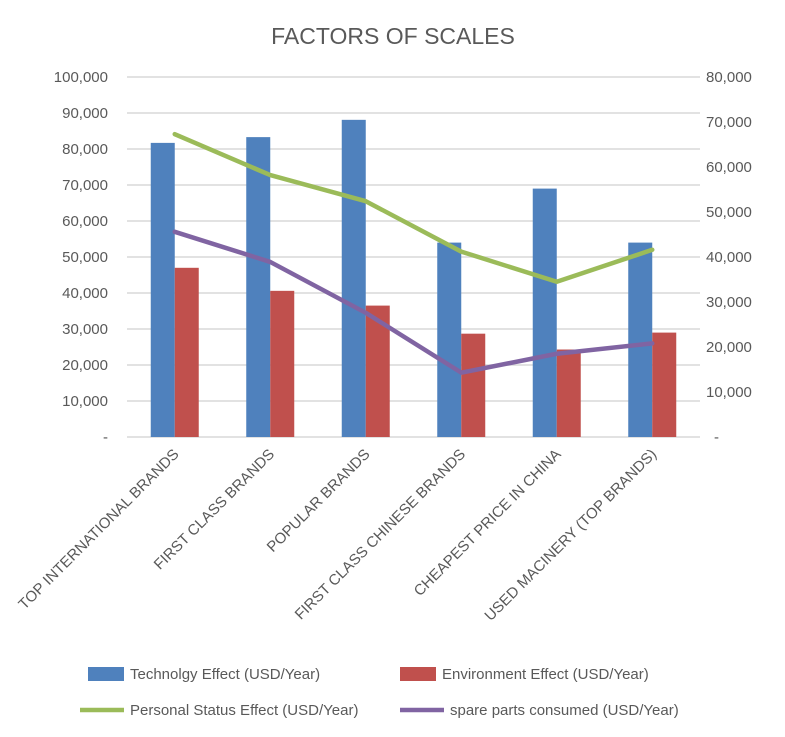 This screenshot has width=785, height=737. I want to click on line-personal-status, so click(413, 207).